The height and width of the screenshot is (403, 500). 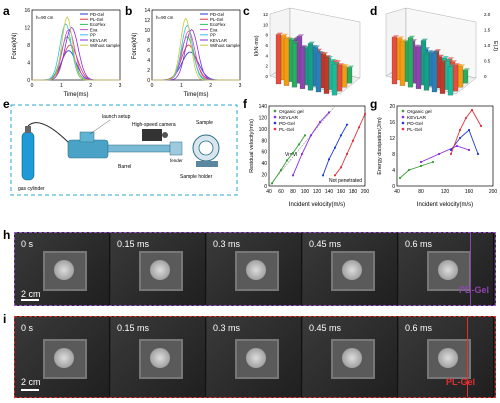 What do you see at coordinates (397, 192) in the screenshot?
I see `chart-g-xtick: 40` at bounding box center [397, 192].